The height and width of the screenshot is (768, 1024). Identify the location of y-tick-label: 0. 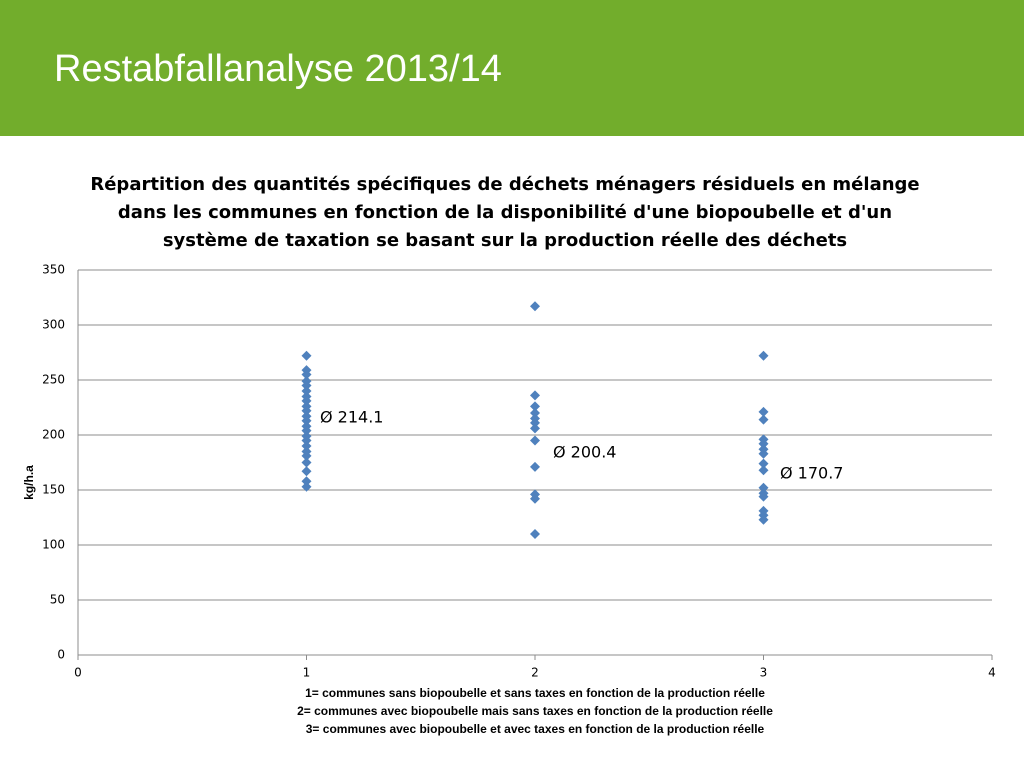
(61, 655).